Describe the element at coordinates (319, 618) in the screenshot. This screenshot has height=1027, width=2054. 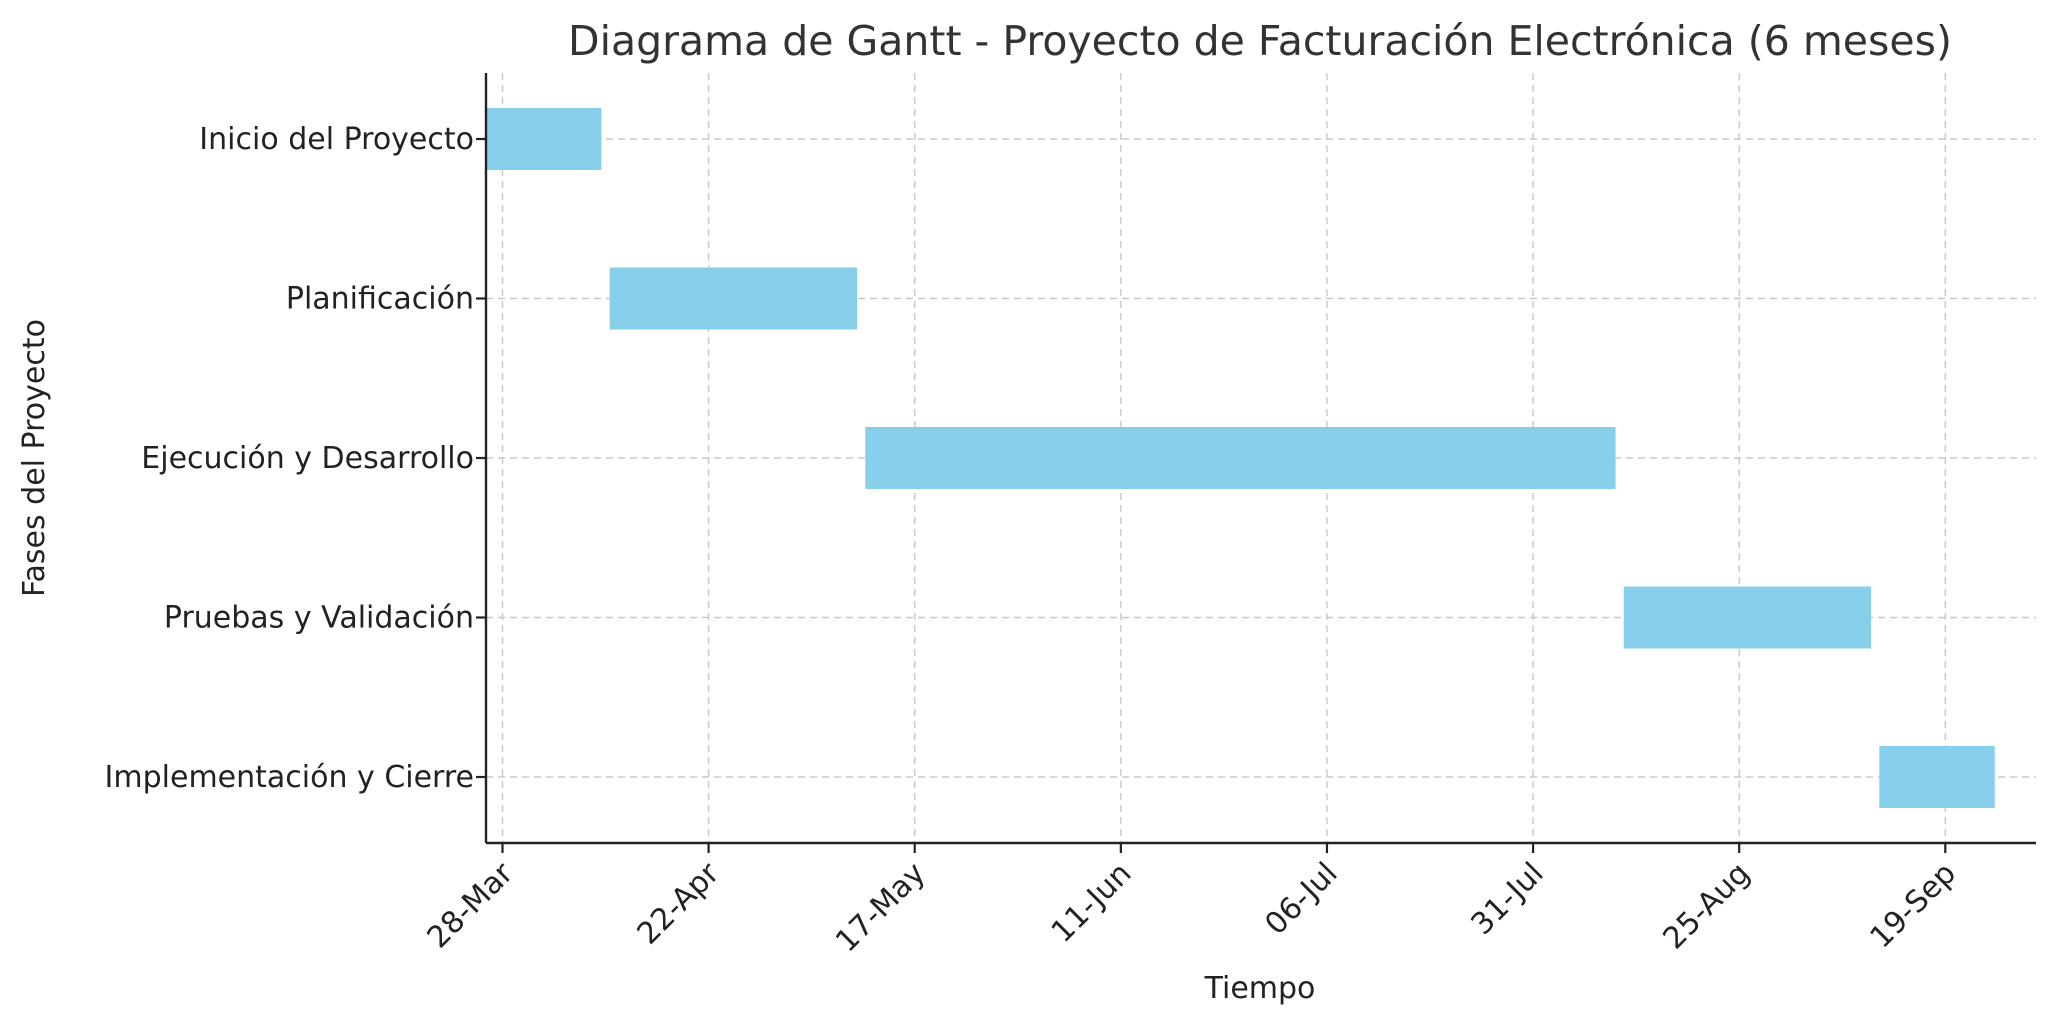
I see `y-tick-label: Pruebas y Validación` at that location.